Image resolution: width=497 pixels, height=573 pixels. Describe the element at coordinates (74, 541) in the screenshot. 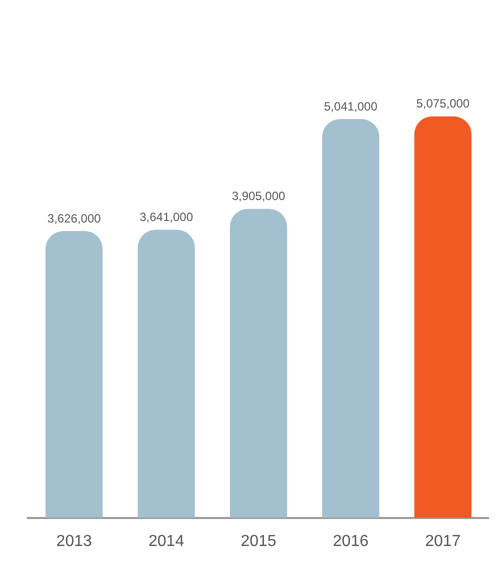

I see `x-tick-label: 2013` at that location.